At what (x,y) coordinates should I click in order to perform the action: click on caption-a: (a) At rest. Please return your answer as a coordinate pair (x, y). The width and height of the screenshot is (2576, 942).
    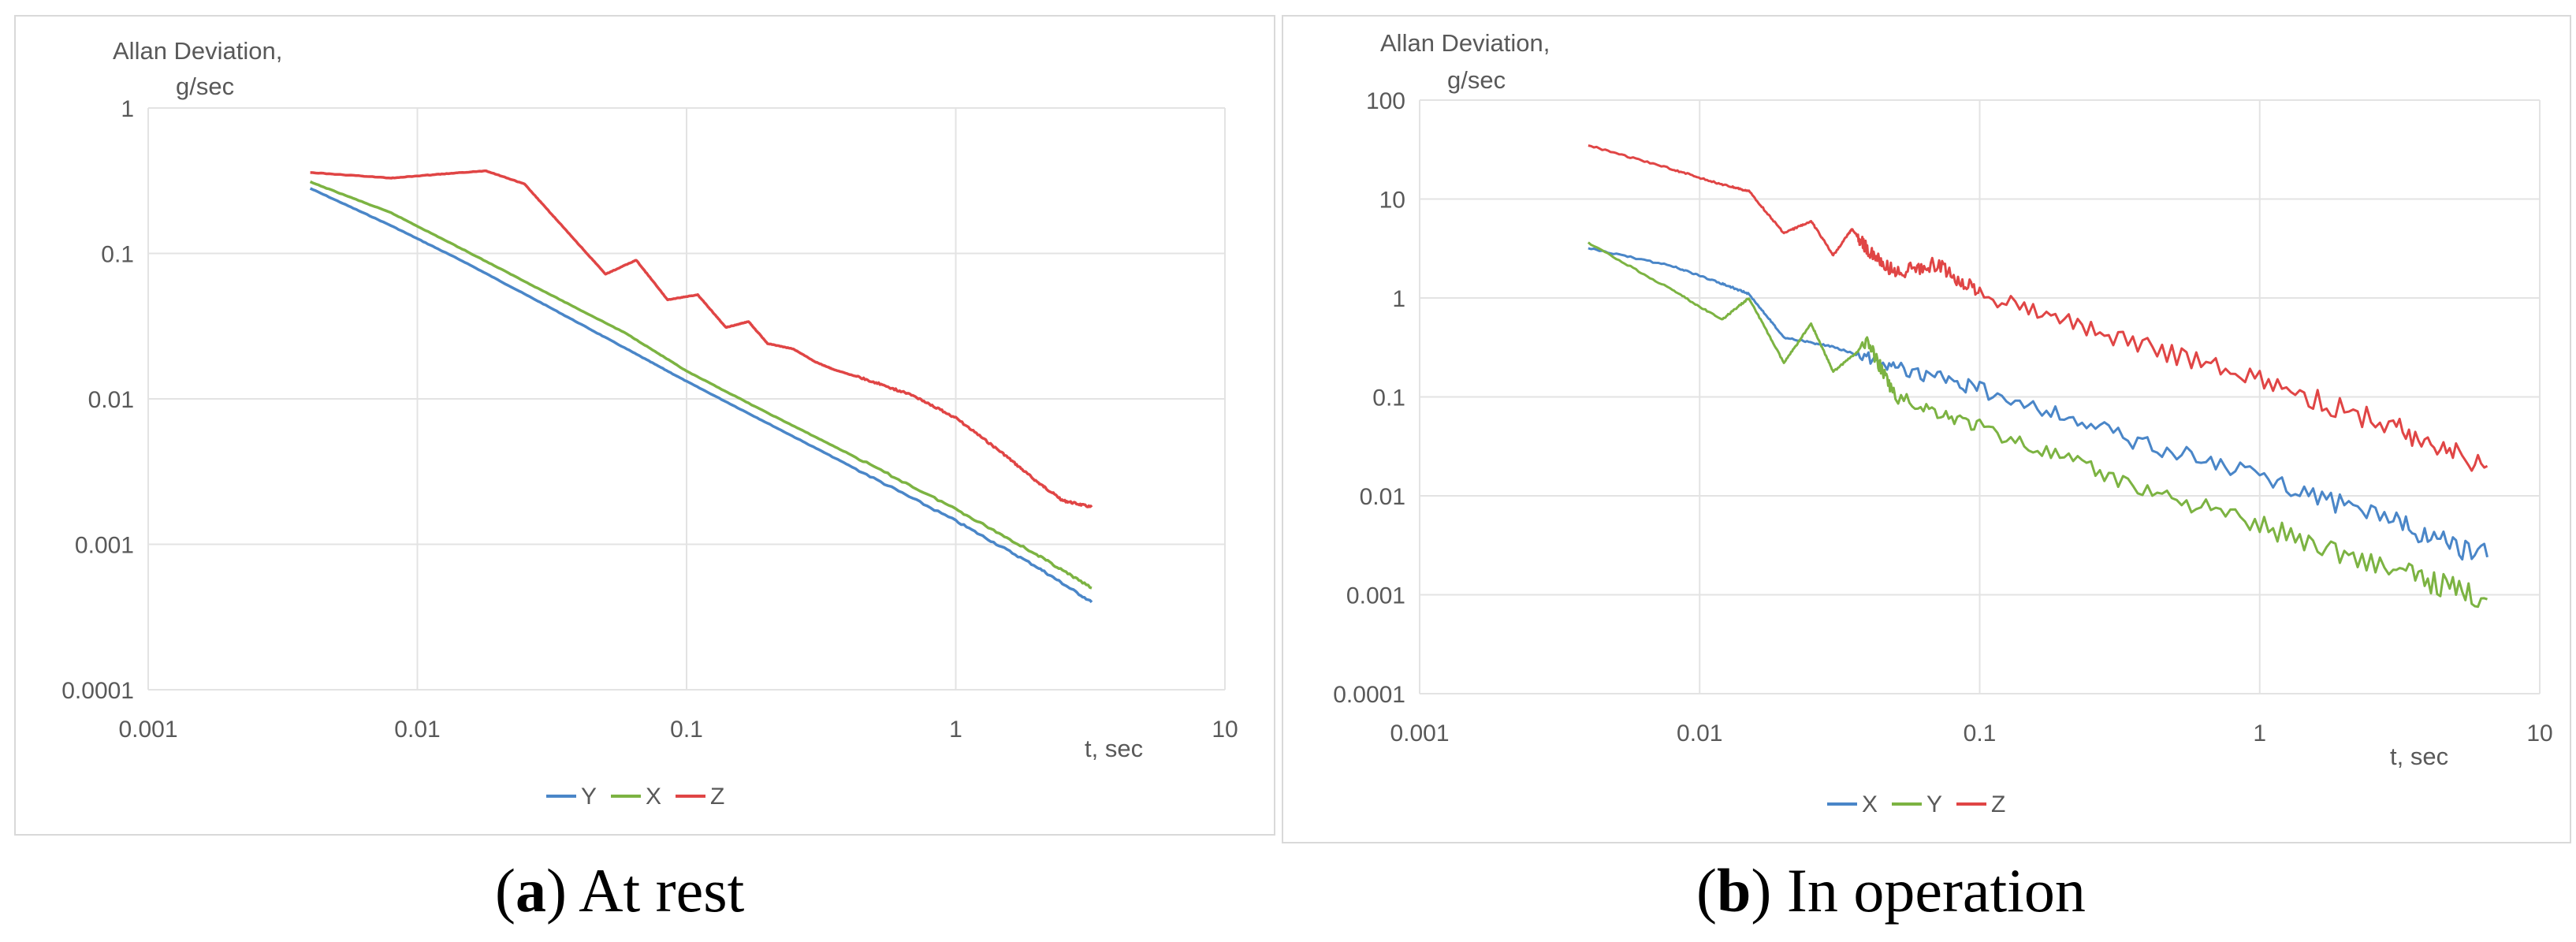
    Looking at the image, I should click on (620, 891).